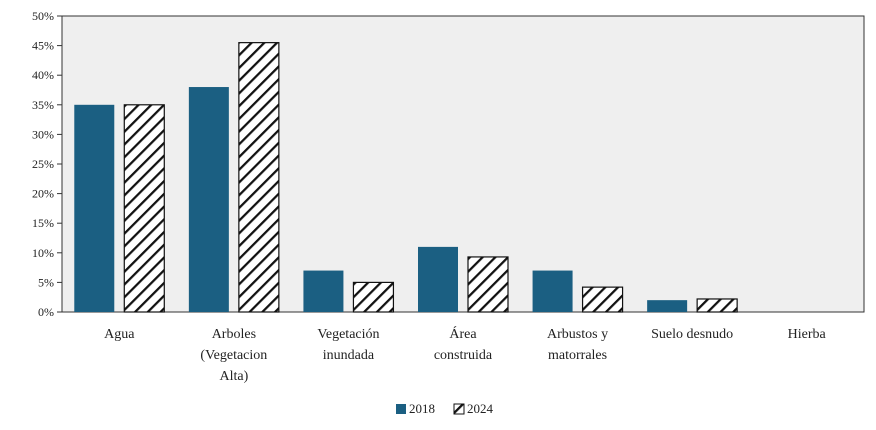 The width and height of the screenshot is (876, 430). I want to click on x-tick-label: Hierba, so click(807, 334).